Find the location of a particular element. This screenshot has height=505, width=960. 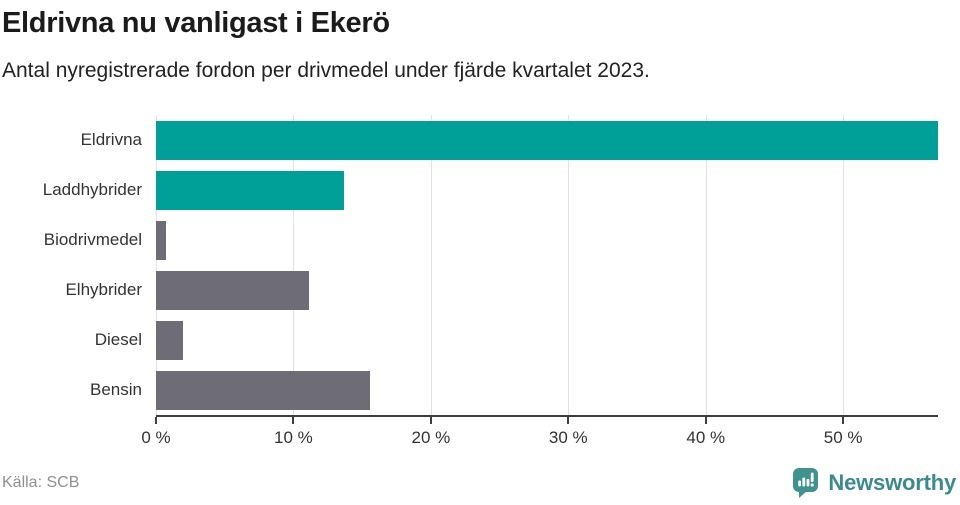

newsworthy-wordmark: Newsworthy is located at coordinates (892, 482).